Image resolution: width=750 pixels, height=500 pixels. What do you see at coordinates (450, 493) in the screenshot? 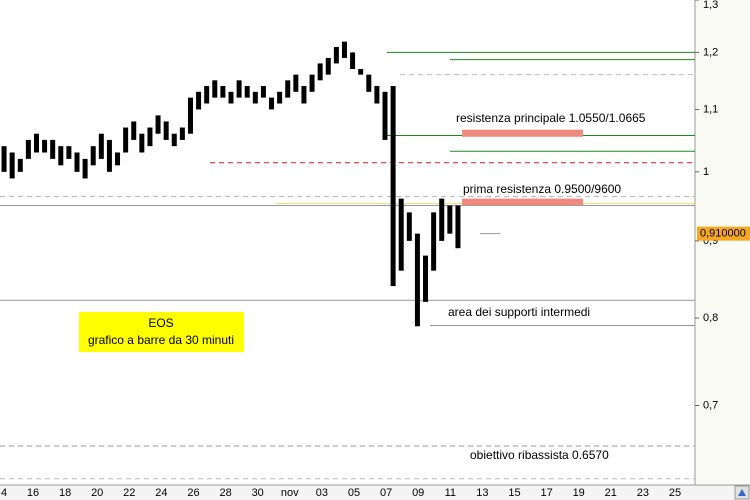
I see `x-tick-label: 11` at bounding box center [450, 493].